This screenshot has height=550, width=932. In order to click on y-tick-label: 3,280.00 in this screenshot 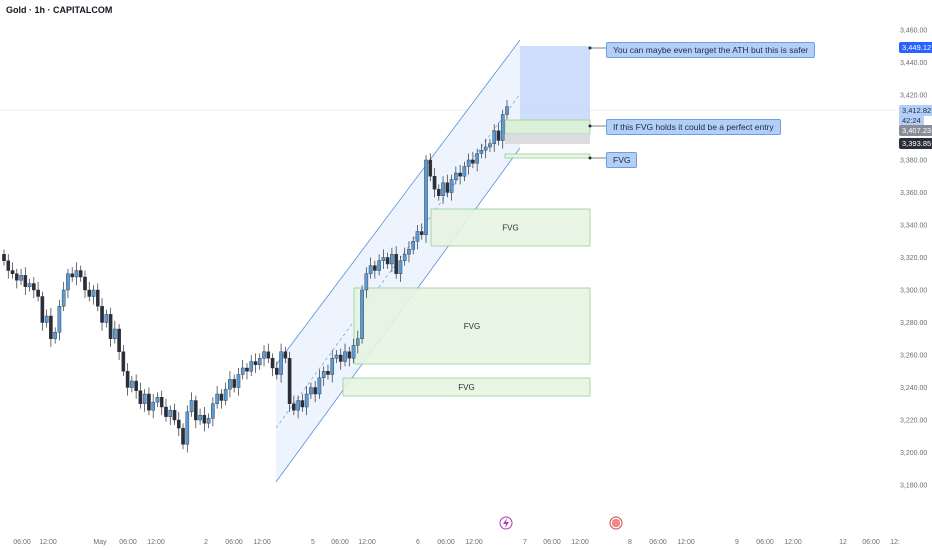, I will do `click(913, 323)`.